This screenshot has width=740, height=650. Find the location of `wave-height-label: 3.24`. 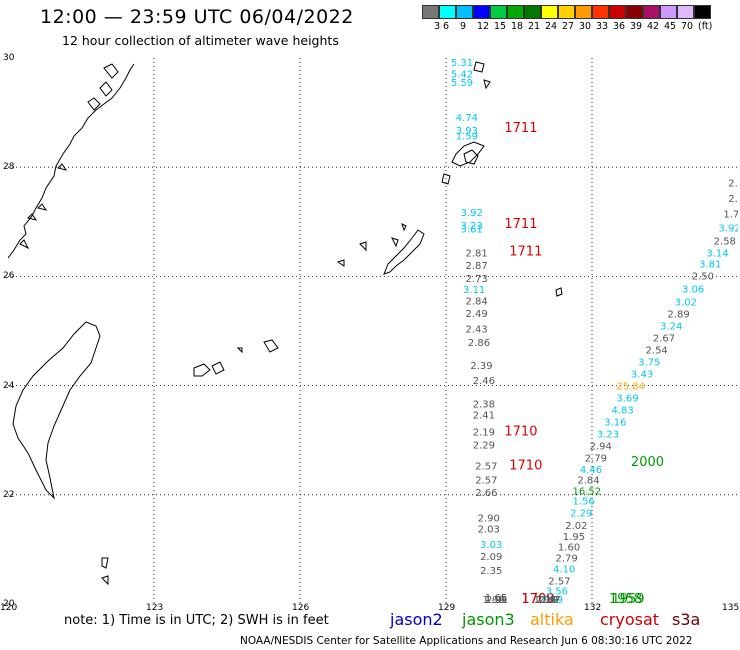

wave-height-label: 3.24 is located at coordinates (671, 327).